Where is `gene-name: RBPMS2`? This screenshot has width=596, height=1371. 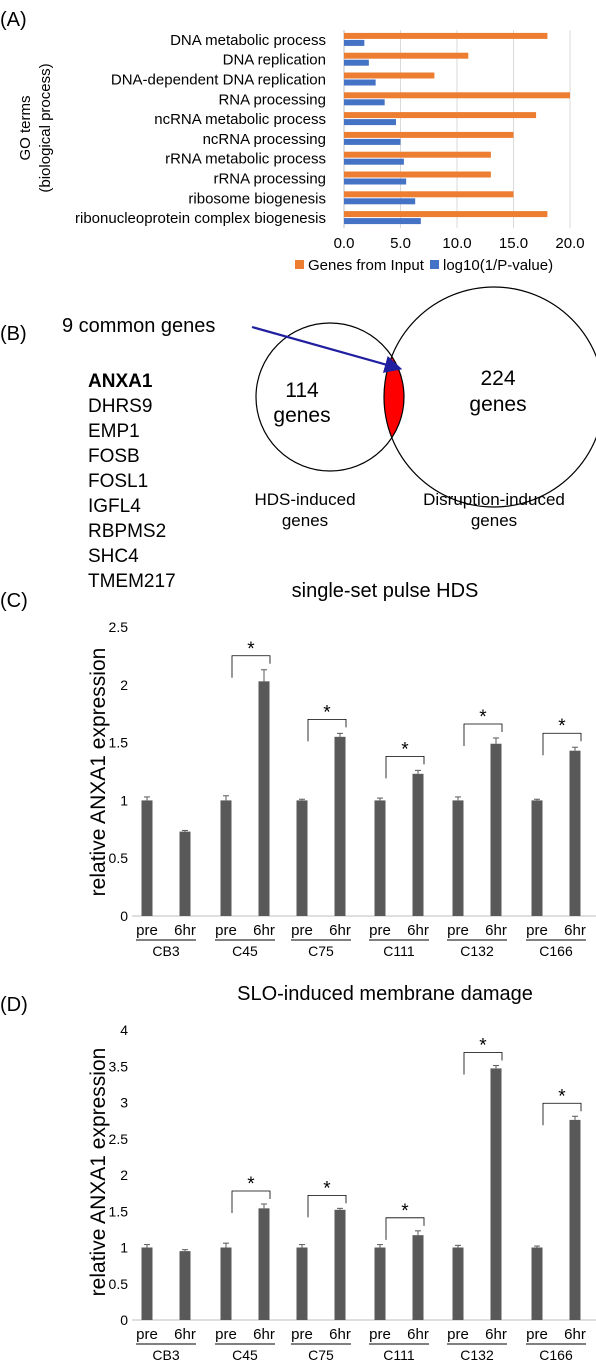 gene-name: RBPMS2 is located at coordinates (127, 531).